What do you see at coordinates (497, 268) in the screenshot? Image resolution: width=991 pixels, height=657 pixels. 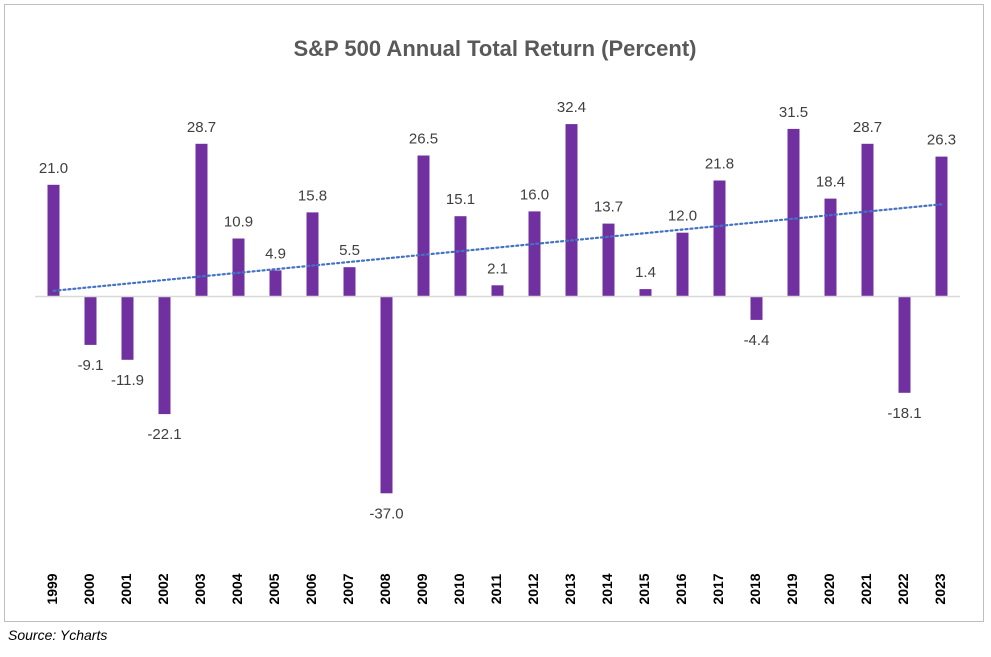 I see `data-label-2011: 2.1` at bounding box center [497, 268].